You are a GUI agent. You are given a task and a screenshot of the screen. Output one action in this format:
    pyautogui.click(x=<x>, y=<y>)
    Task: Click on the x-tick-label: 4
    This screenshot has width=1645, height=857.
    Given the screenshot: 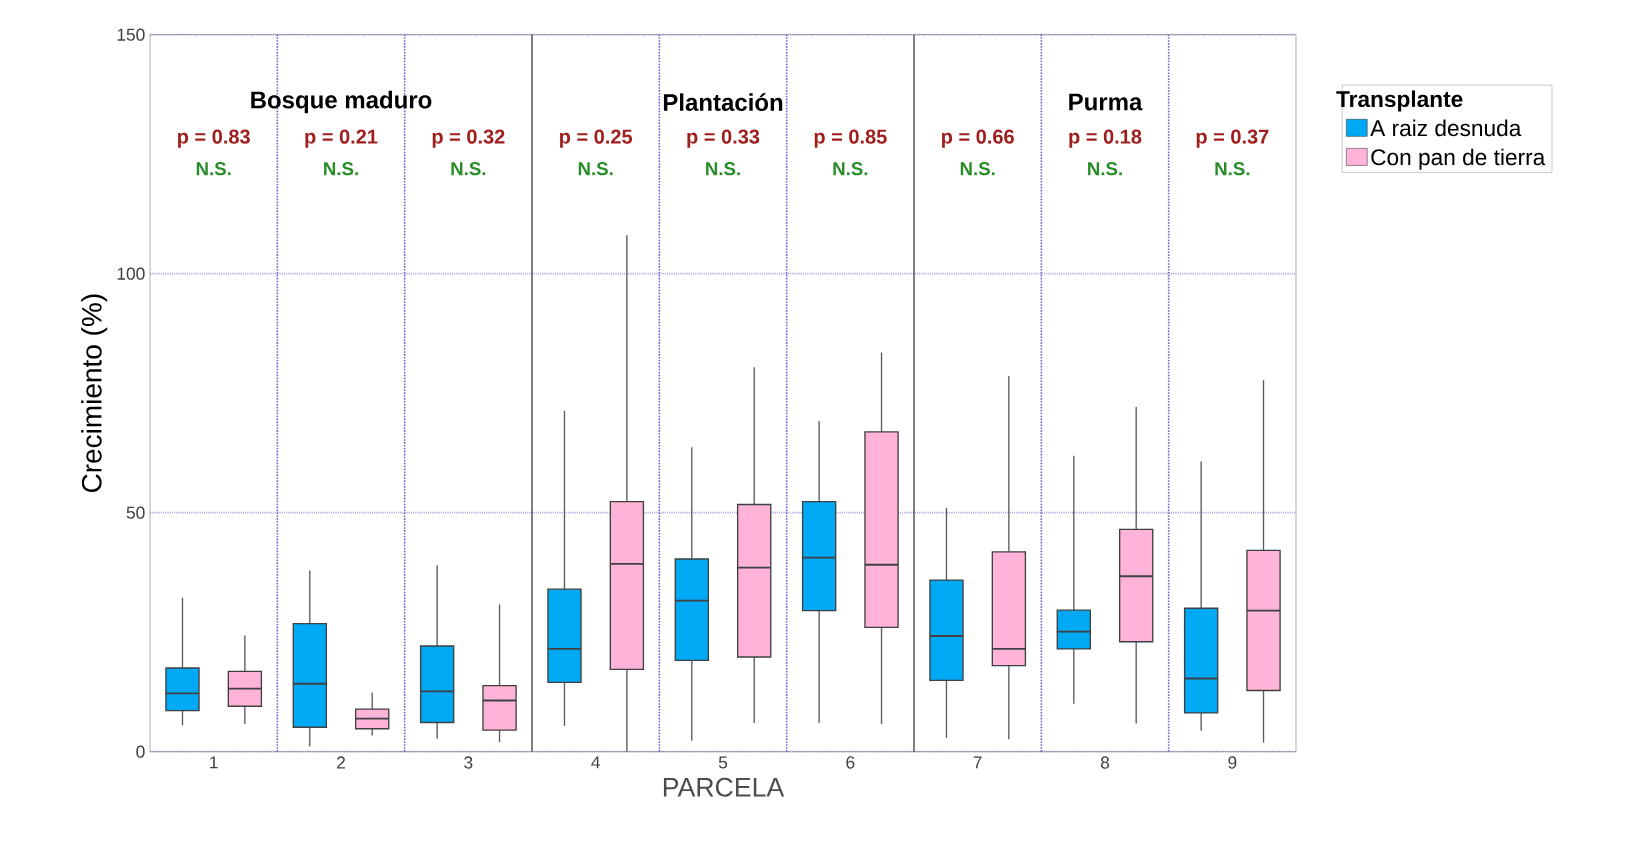 What is the action you would take?
    pyautogui.click(x=595, y=762)
    